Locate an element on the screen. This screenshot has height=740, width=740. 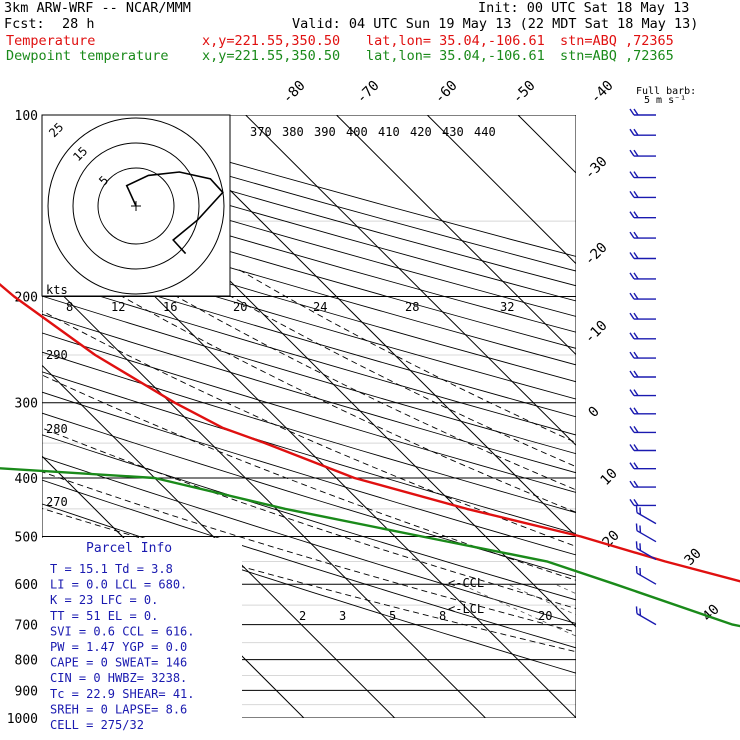
parcel-info-box is located at coordinates (142, 632).